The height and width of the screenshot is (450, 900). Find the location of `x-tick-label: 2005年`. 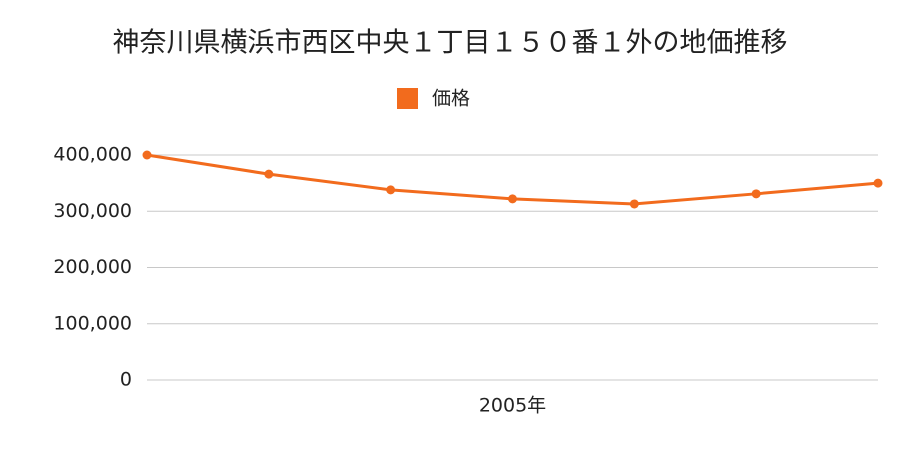

x-tick-label: 2005年 is located at coordinates (512, 406).